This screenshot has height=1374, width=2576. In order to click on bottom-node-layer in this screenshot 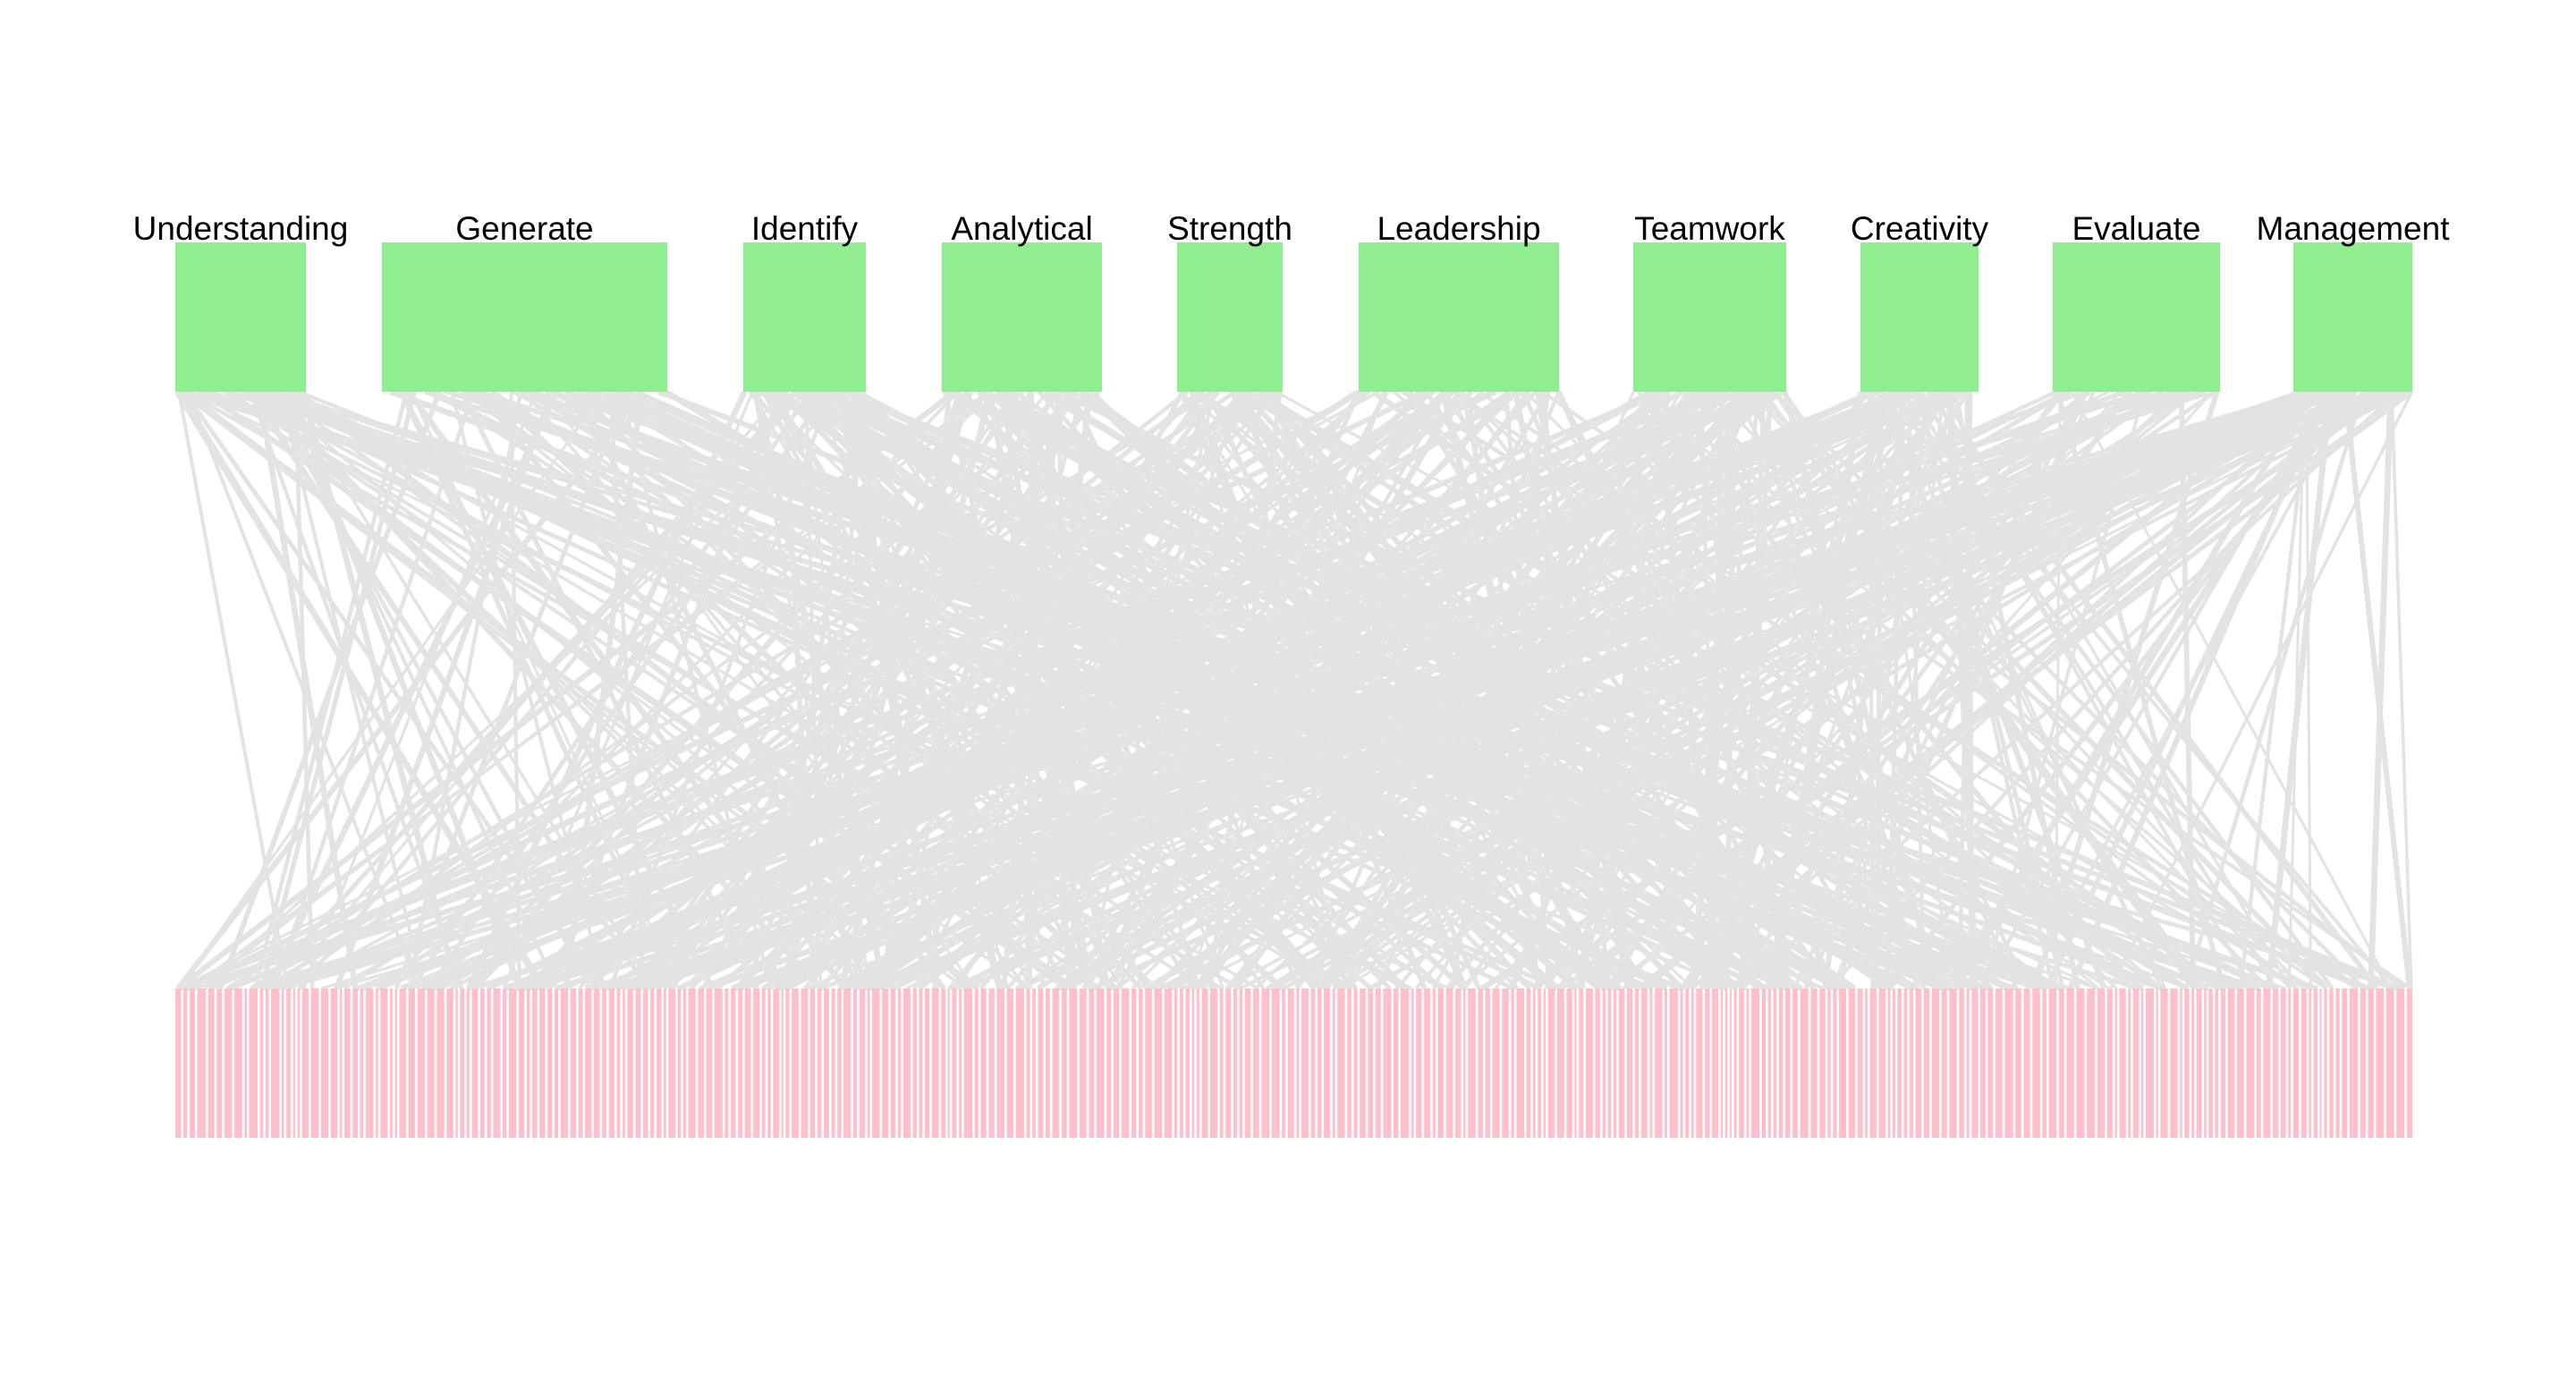, I will do `click(1293, 1063)`.